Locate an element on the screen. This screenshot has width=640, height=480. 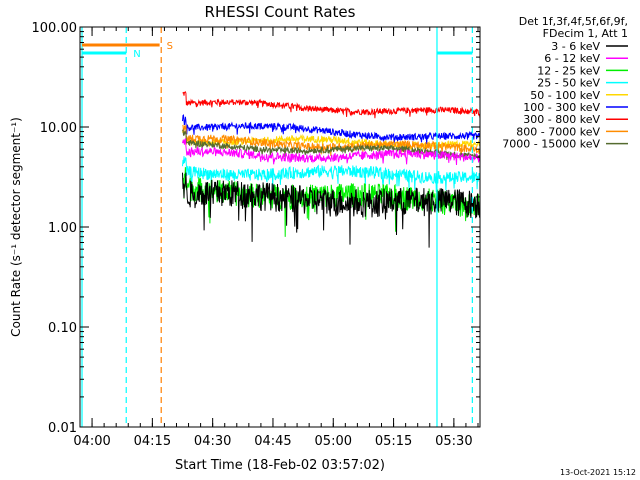
attenuator-label-0: N is located at coordinates (136, 54).